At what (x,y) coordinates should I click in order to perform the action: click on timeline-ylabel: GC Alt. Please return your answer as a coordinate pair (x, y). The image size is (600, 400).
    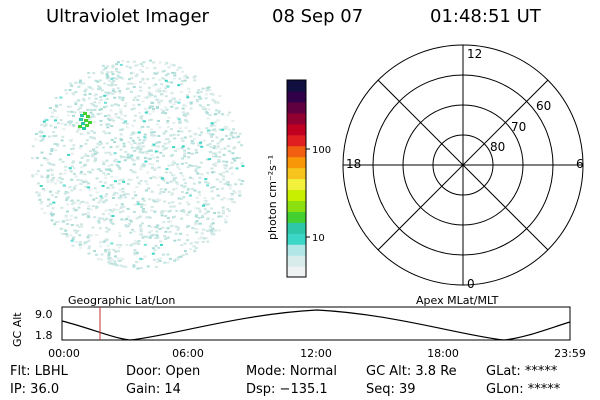
    Looking at the image, I should click on (17, 329).